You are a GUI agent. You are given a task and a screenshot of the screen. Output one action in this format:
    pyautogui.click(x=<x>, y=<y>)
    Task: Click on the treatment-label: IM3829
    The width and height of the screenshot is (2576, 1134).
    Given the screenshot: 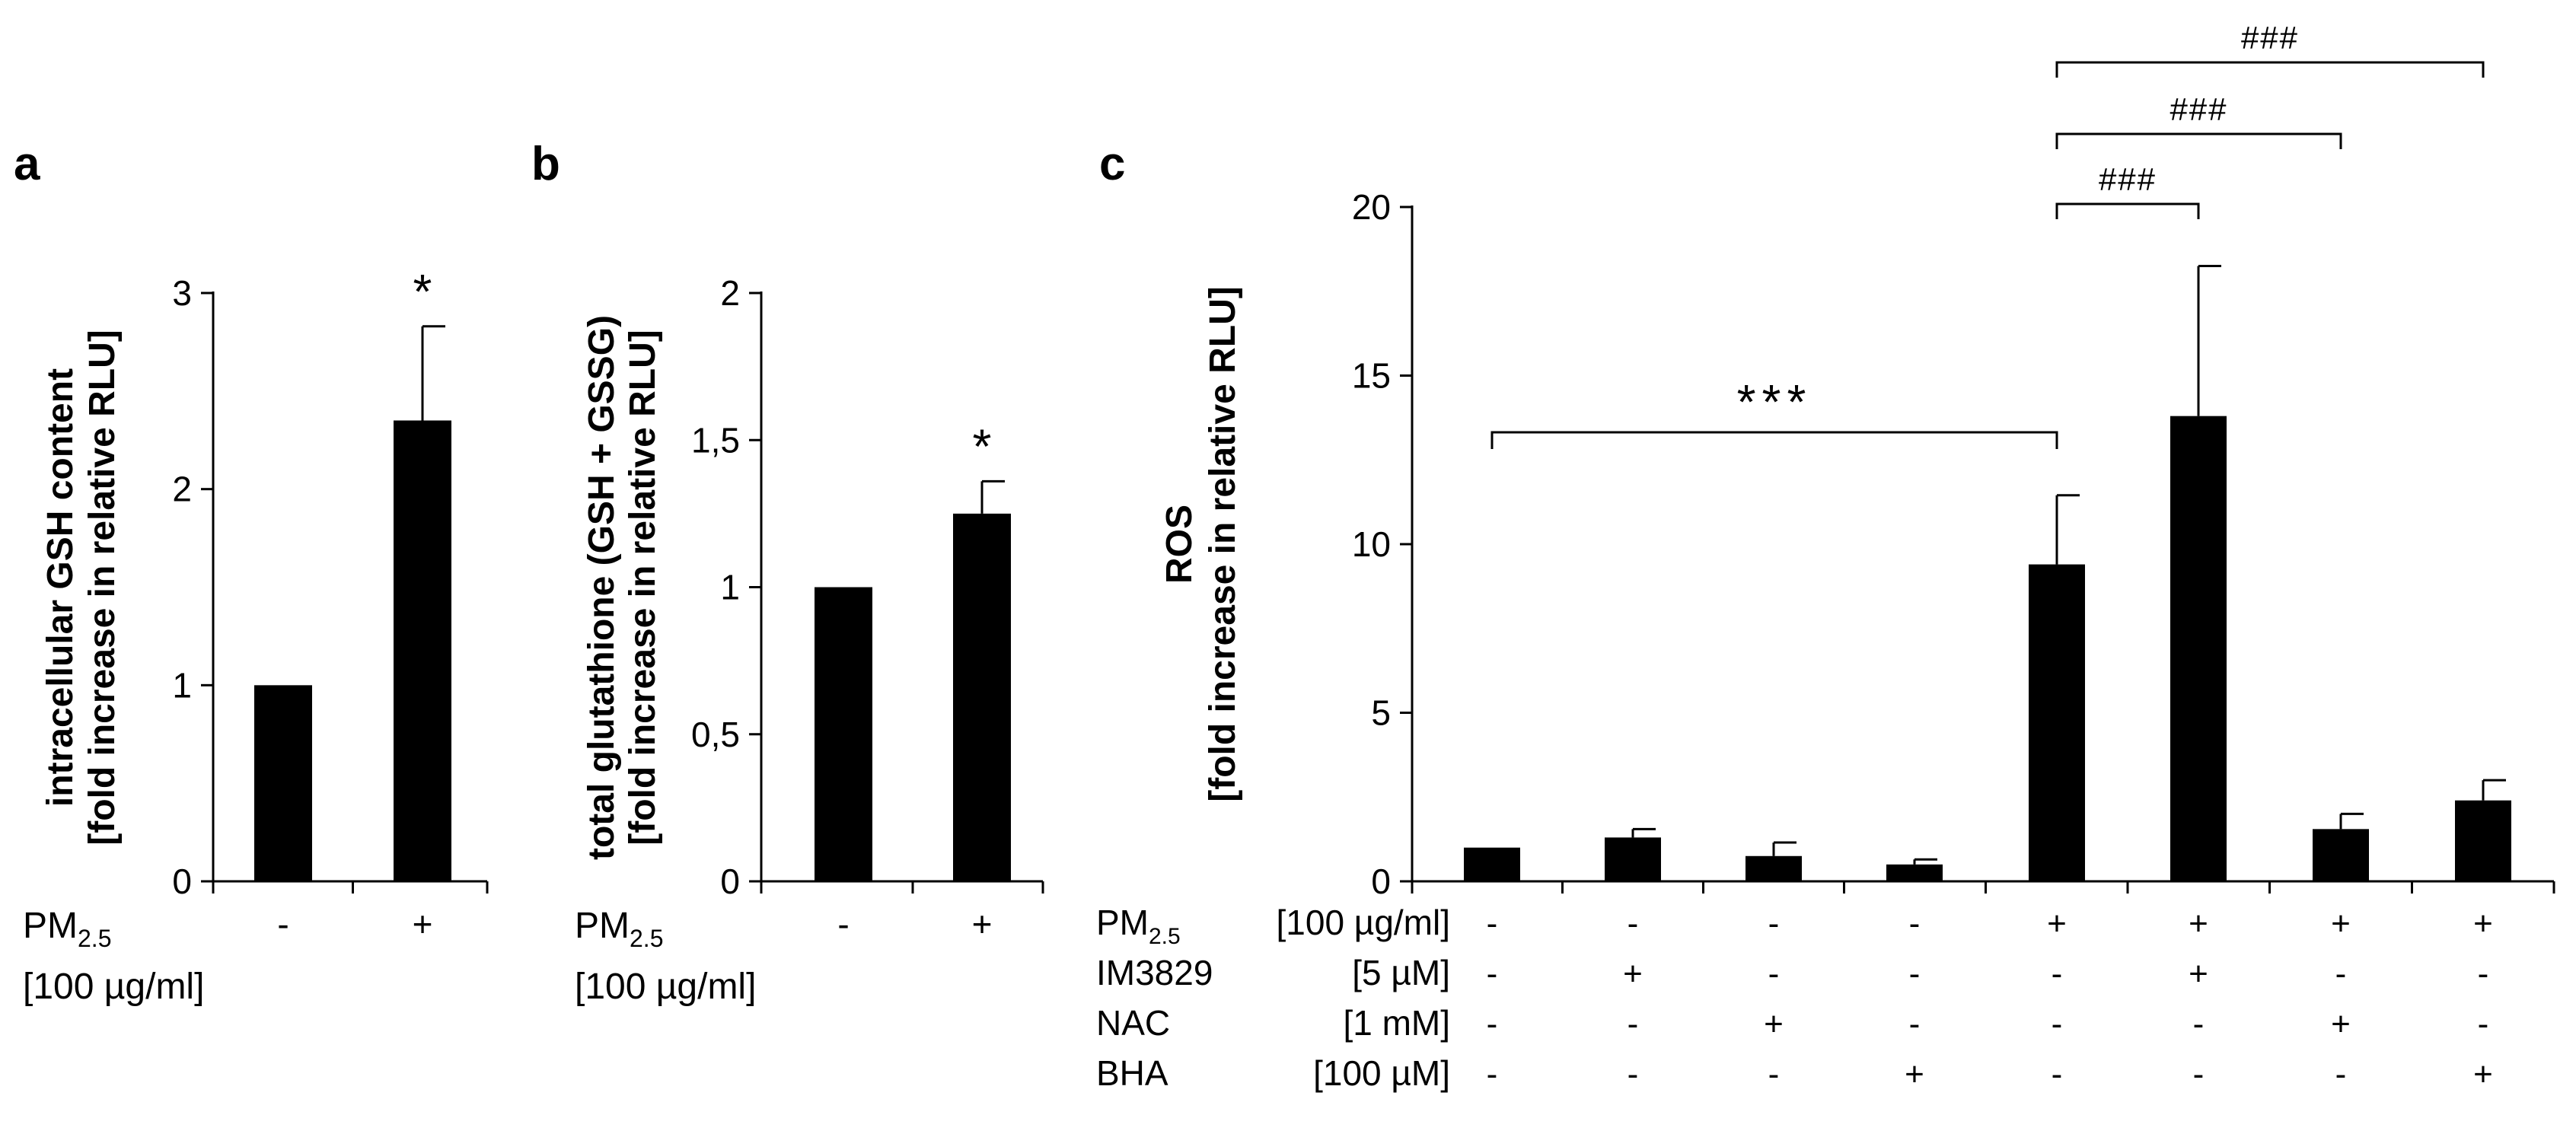 What is the action you would take?
    pyautogui.click(x=1154, y=972)
    